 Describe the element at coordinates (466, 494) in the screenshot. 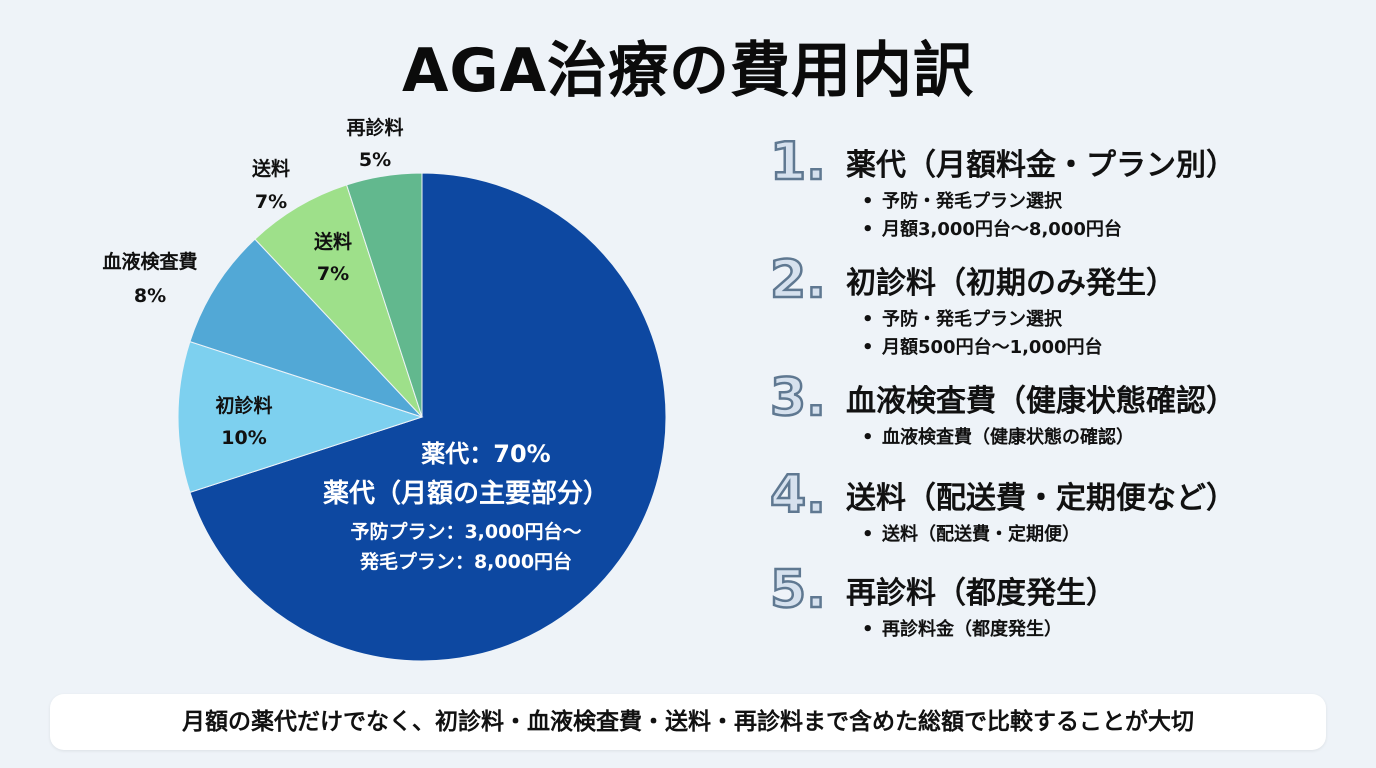

I see `pie-label-main-title: 薬代（月額の主要部分）` at that location.